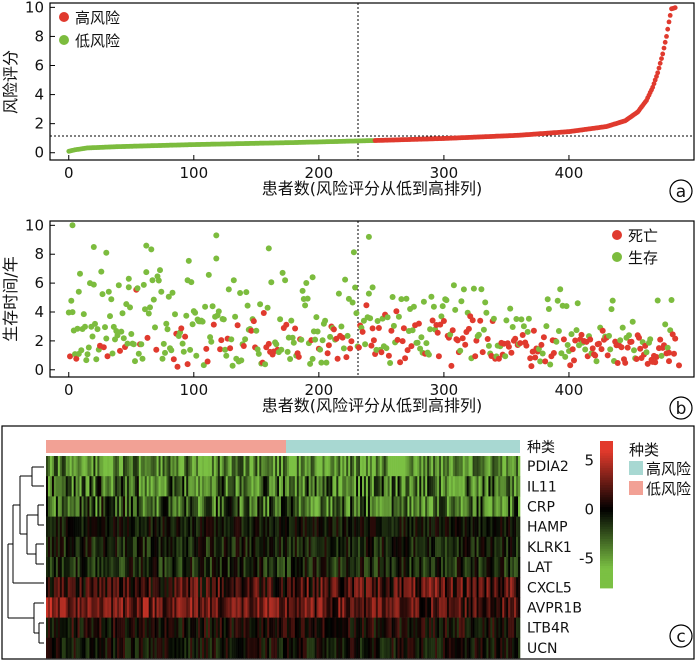 Image resolution: width=700 pixels, height=661 pixels. Describe the element at coordinates (569, 390) in the screenshot. I see `panel-b-xtick-label: 400` at that location.